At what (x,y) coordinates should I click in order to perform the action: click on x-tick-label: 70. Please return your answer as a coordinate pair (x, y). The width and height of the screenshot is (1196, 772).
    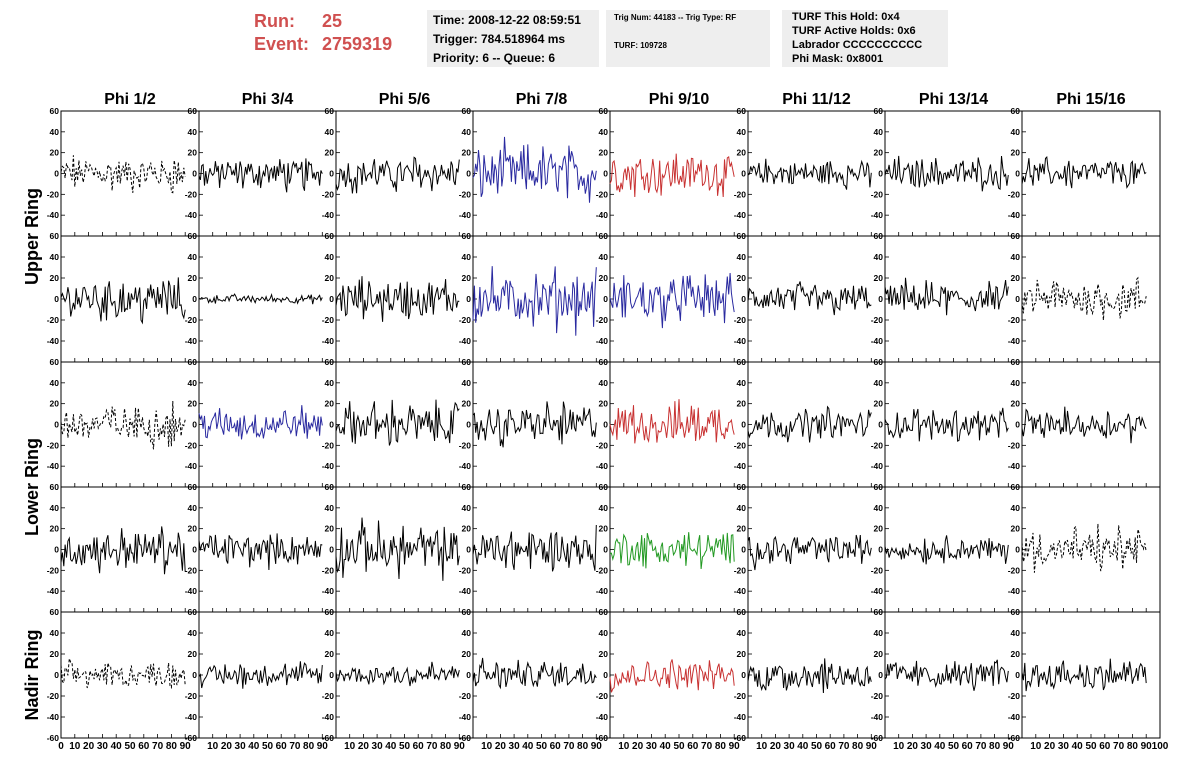
    Looking at the image, I should click on (707, 746).